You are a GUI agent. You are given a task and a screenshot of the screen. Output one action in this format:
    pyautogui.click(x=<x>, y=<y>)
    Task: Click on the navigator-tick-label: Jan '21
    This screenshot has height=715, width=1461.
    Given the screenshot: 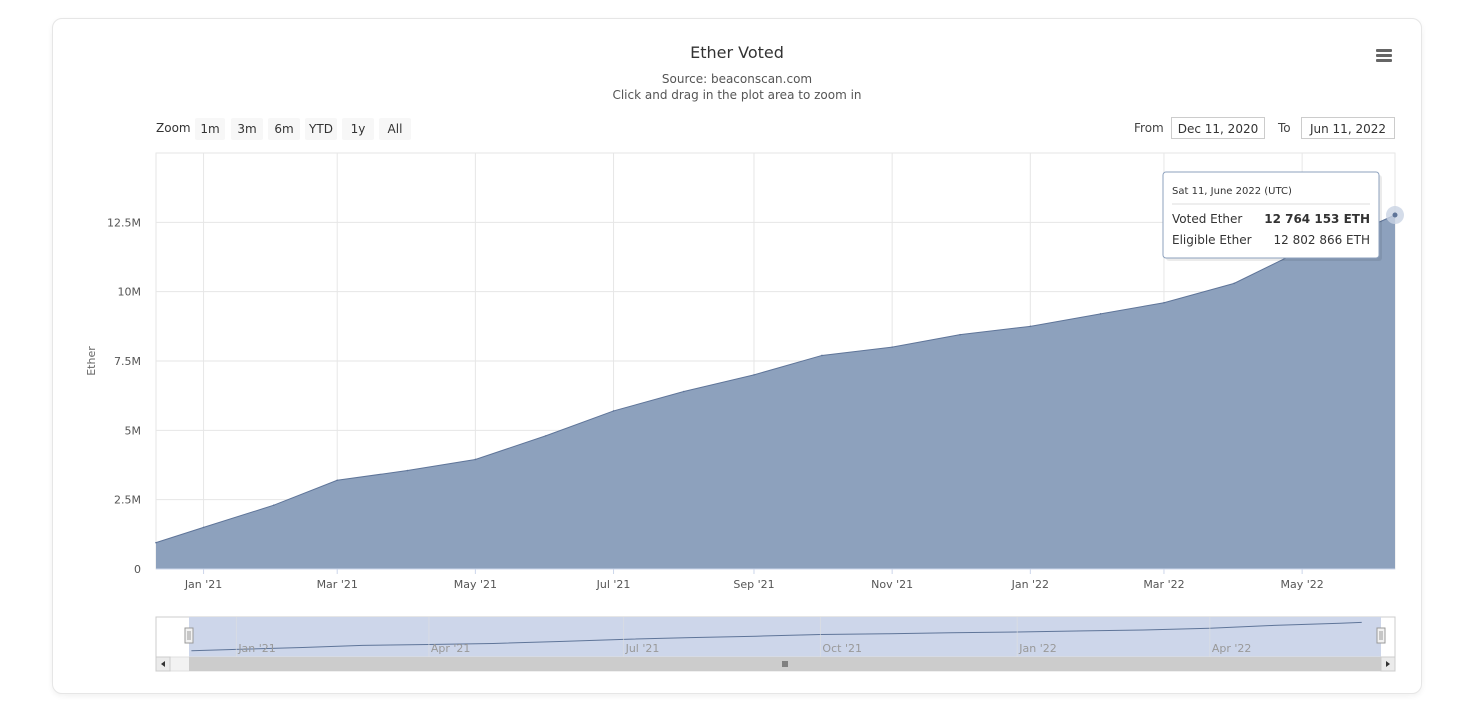 What is the action you would take?
    pyautogui.click(x=256, y=648)
    